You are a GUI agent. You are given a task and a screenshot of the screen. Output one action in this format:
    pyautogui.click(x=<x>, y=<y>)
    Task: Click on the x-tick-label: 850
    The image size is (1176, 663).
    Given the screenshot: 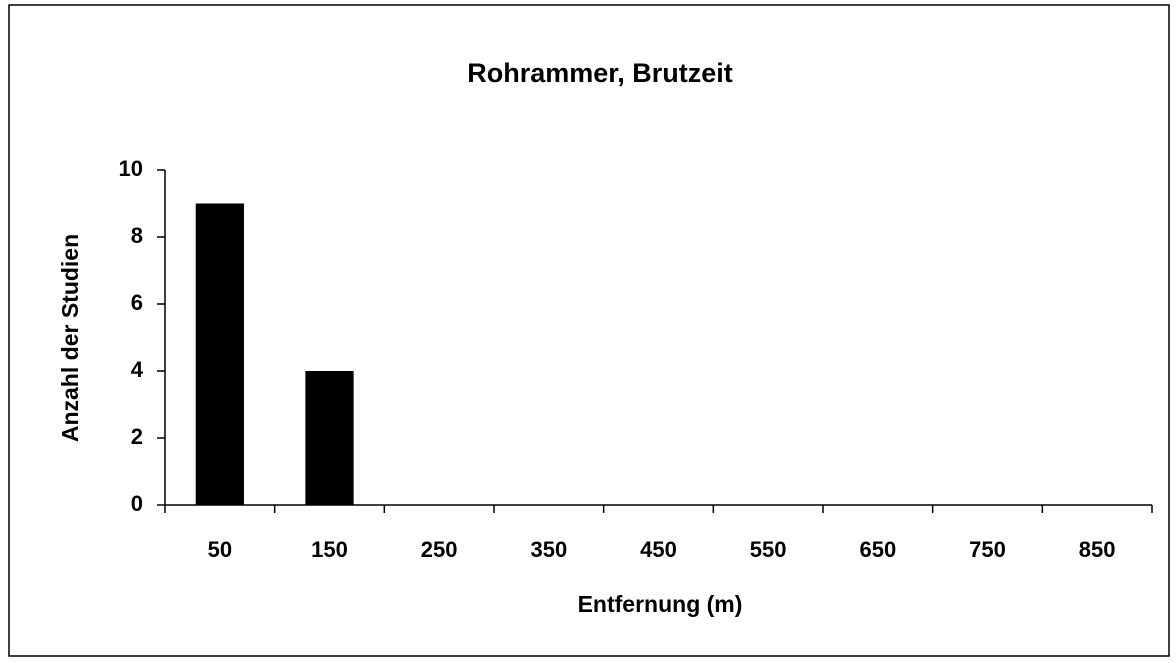 What is the action you would take?
    pyautogui.click(x=1097, y=549)
    